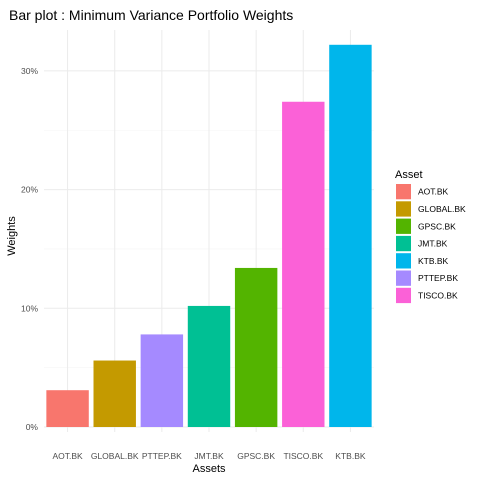 This screenshot has height=485, width=480. Describe the element at coordinates (67, 456) in the screenshot. I see `x-tick-label: AOT.BK` at that location.